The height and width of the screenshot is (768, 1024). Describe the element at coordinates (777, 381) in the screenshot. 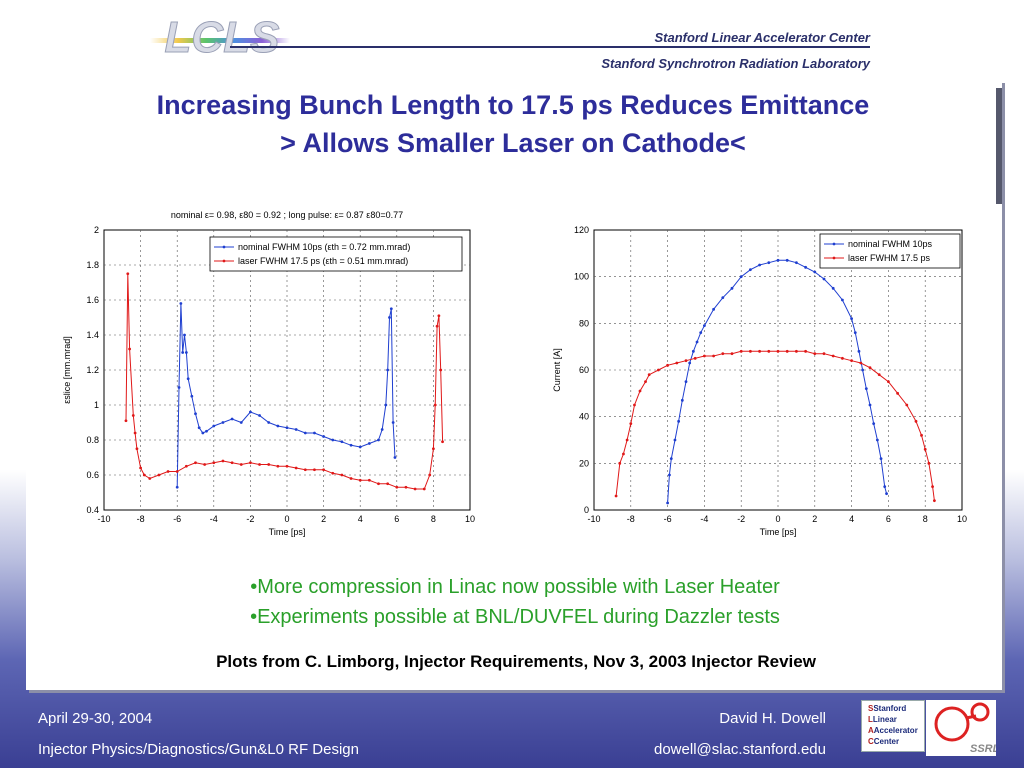

I see `series-line` at that location.